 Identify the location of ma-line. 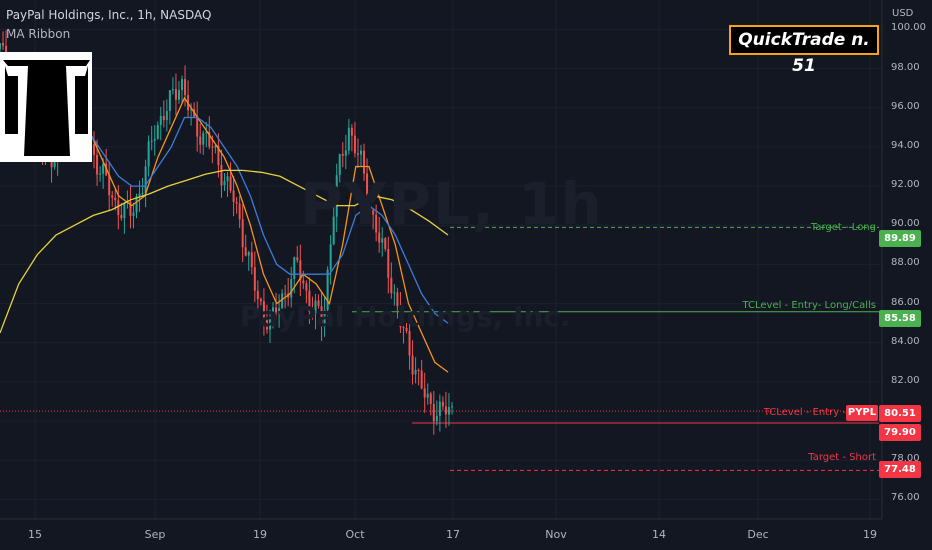
(224, 251).